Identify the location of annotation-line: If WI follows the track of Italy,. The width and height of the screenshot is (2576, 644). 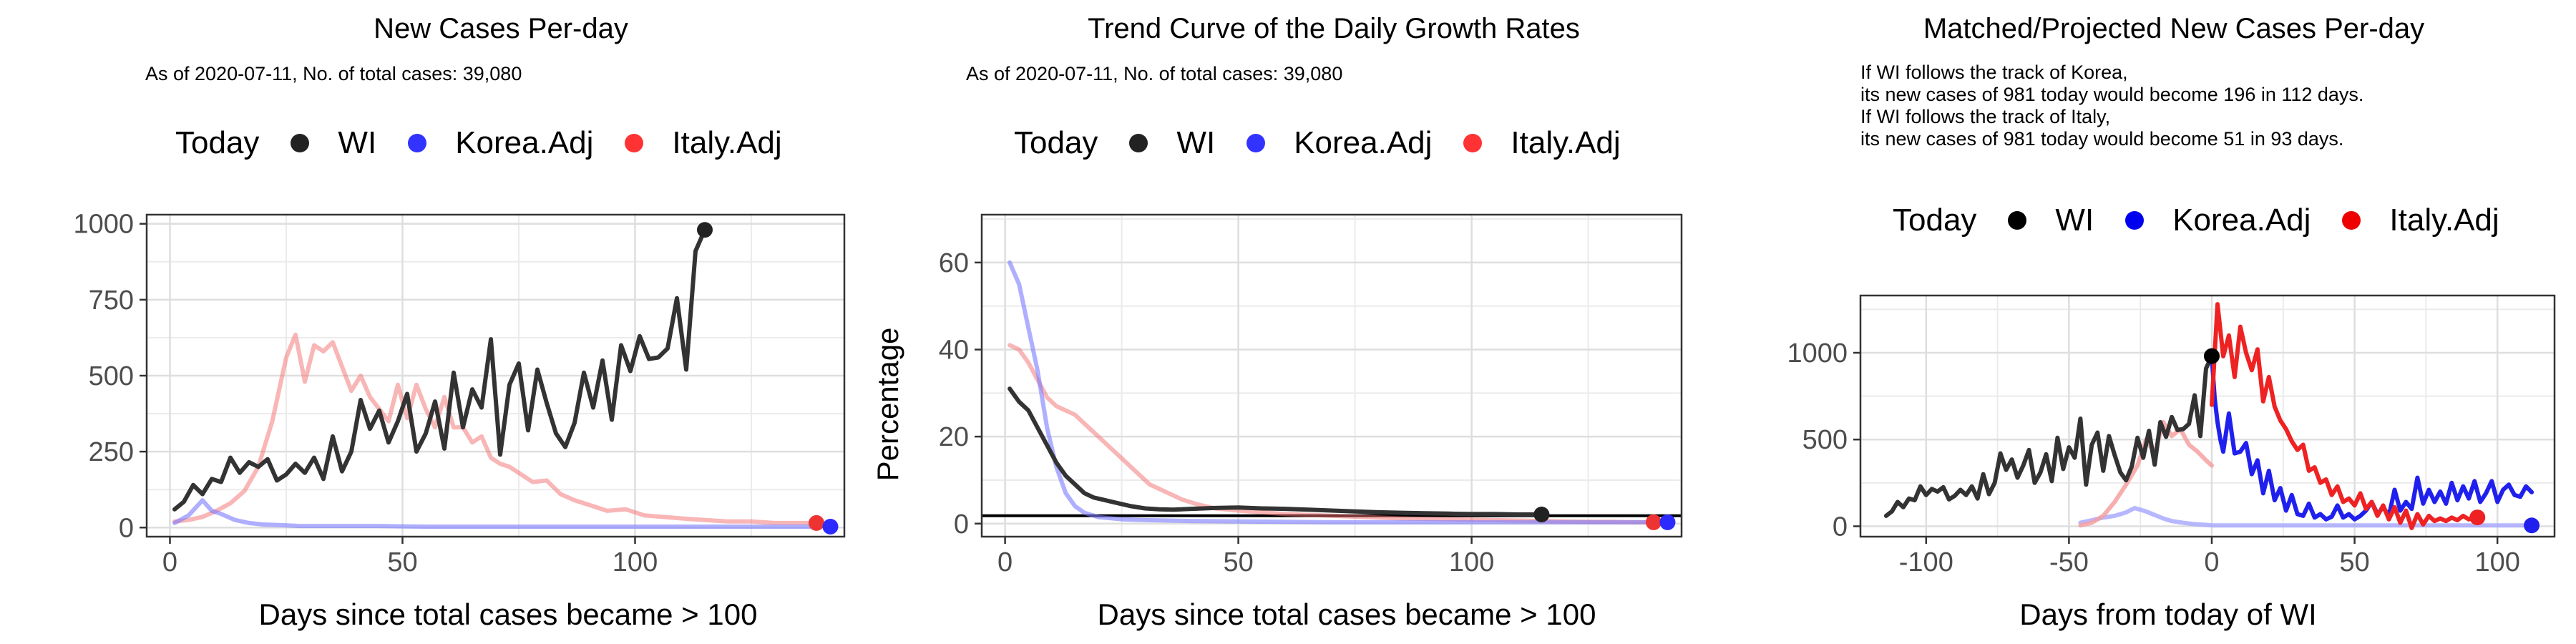
(1985, 116).